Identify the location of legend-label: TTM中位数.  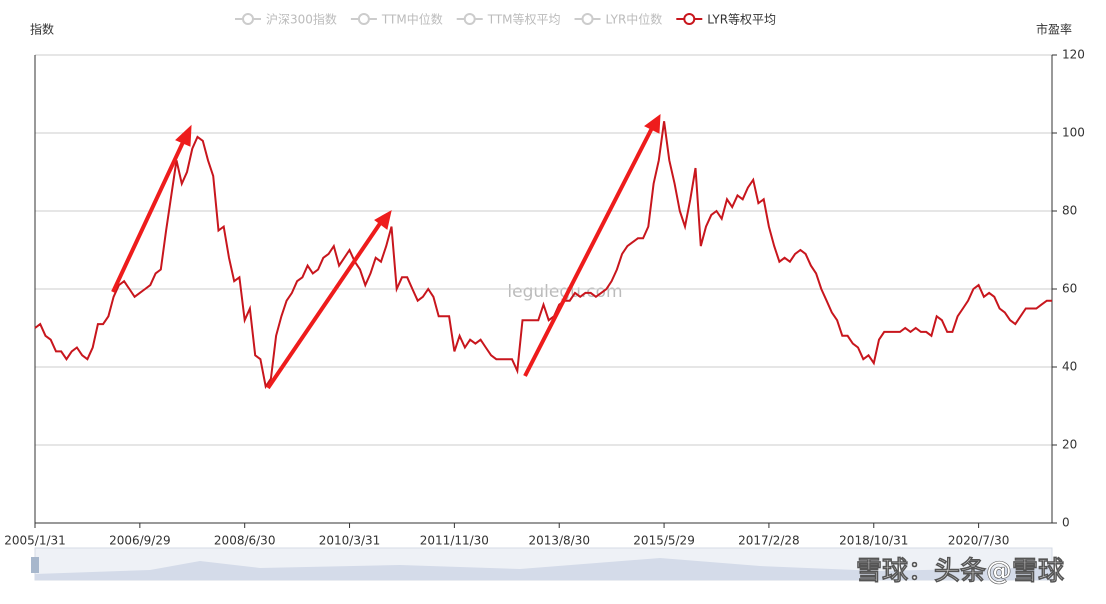
(412, 19).